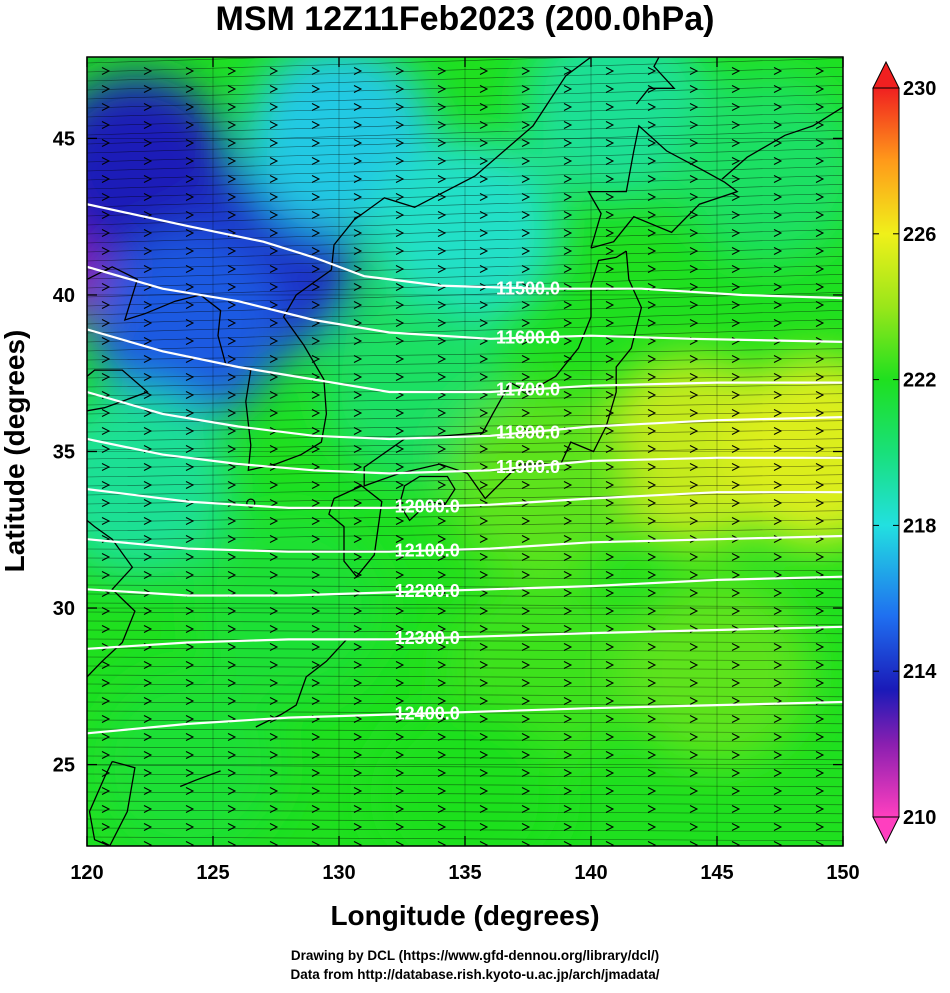 The image size is (950, 993). What do you see at coordinates (338, 873) in the screenshot?
I see `x-tick-label: 130` at bounding box center [338, 873].